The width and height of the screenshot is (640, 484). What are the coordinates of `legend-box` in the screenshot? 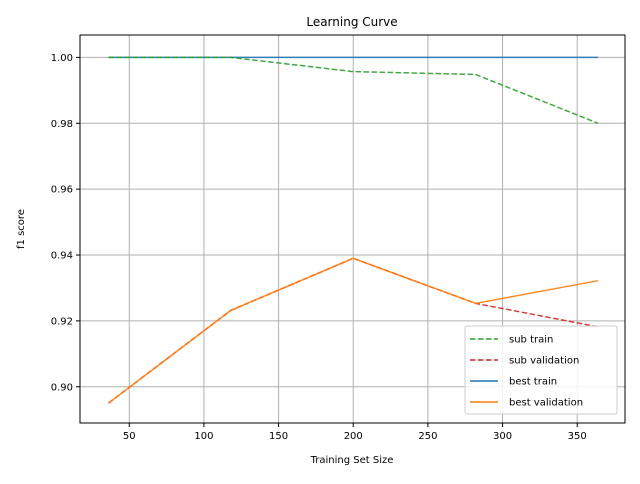 It's located at (541, 370).